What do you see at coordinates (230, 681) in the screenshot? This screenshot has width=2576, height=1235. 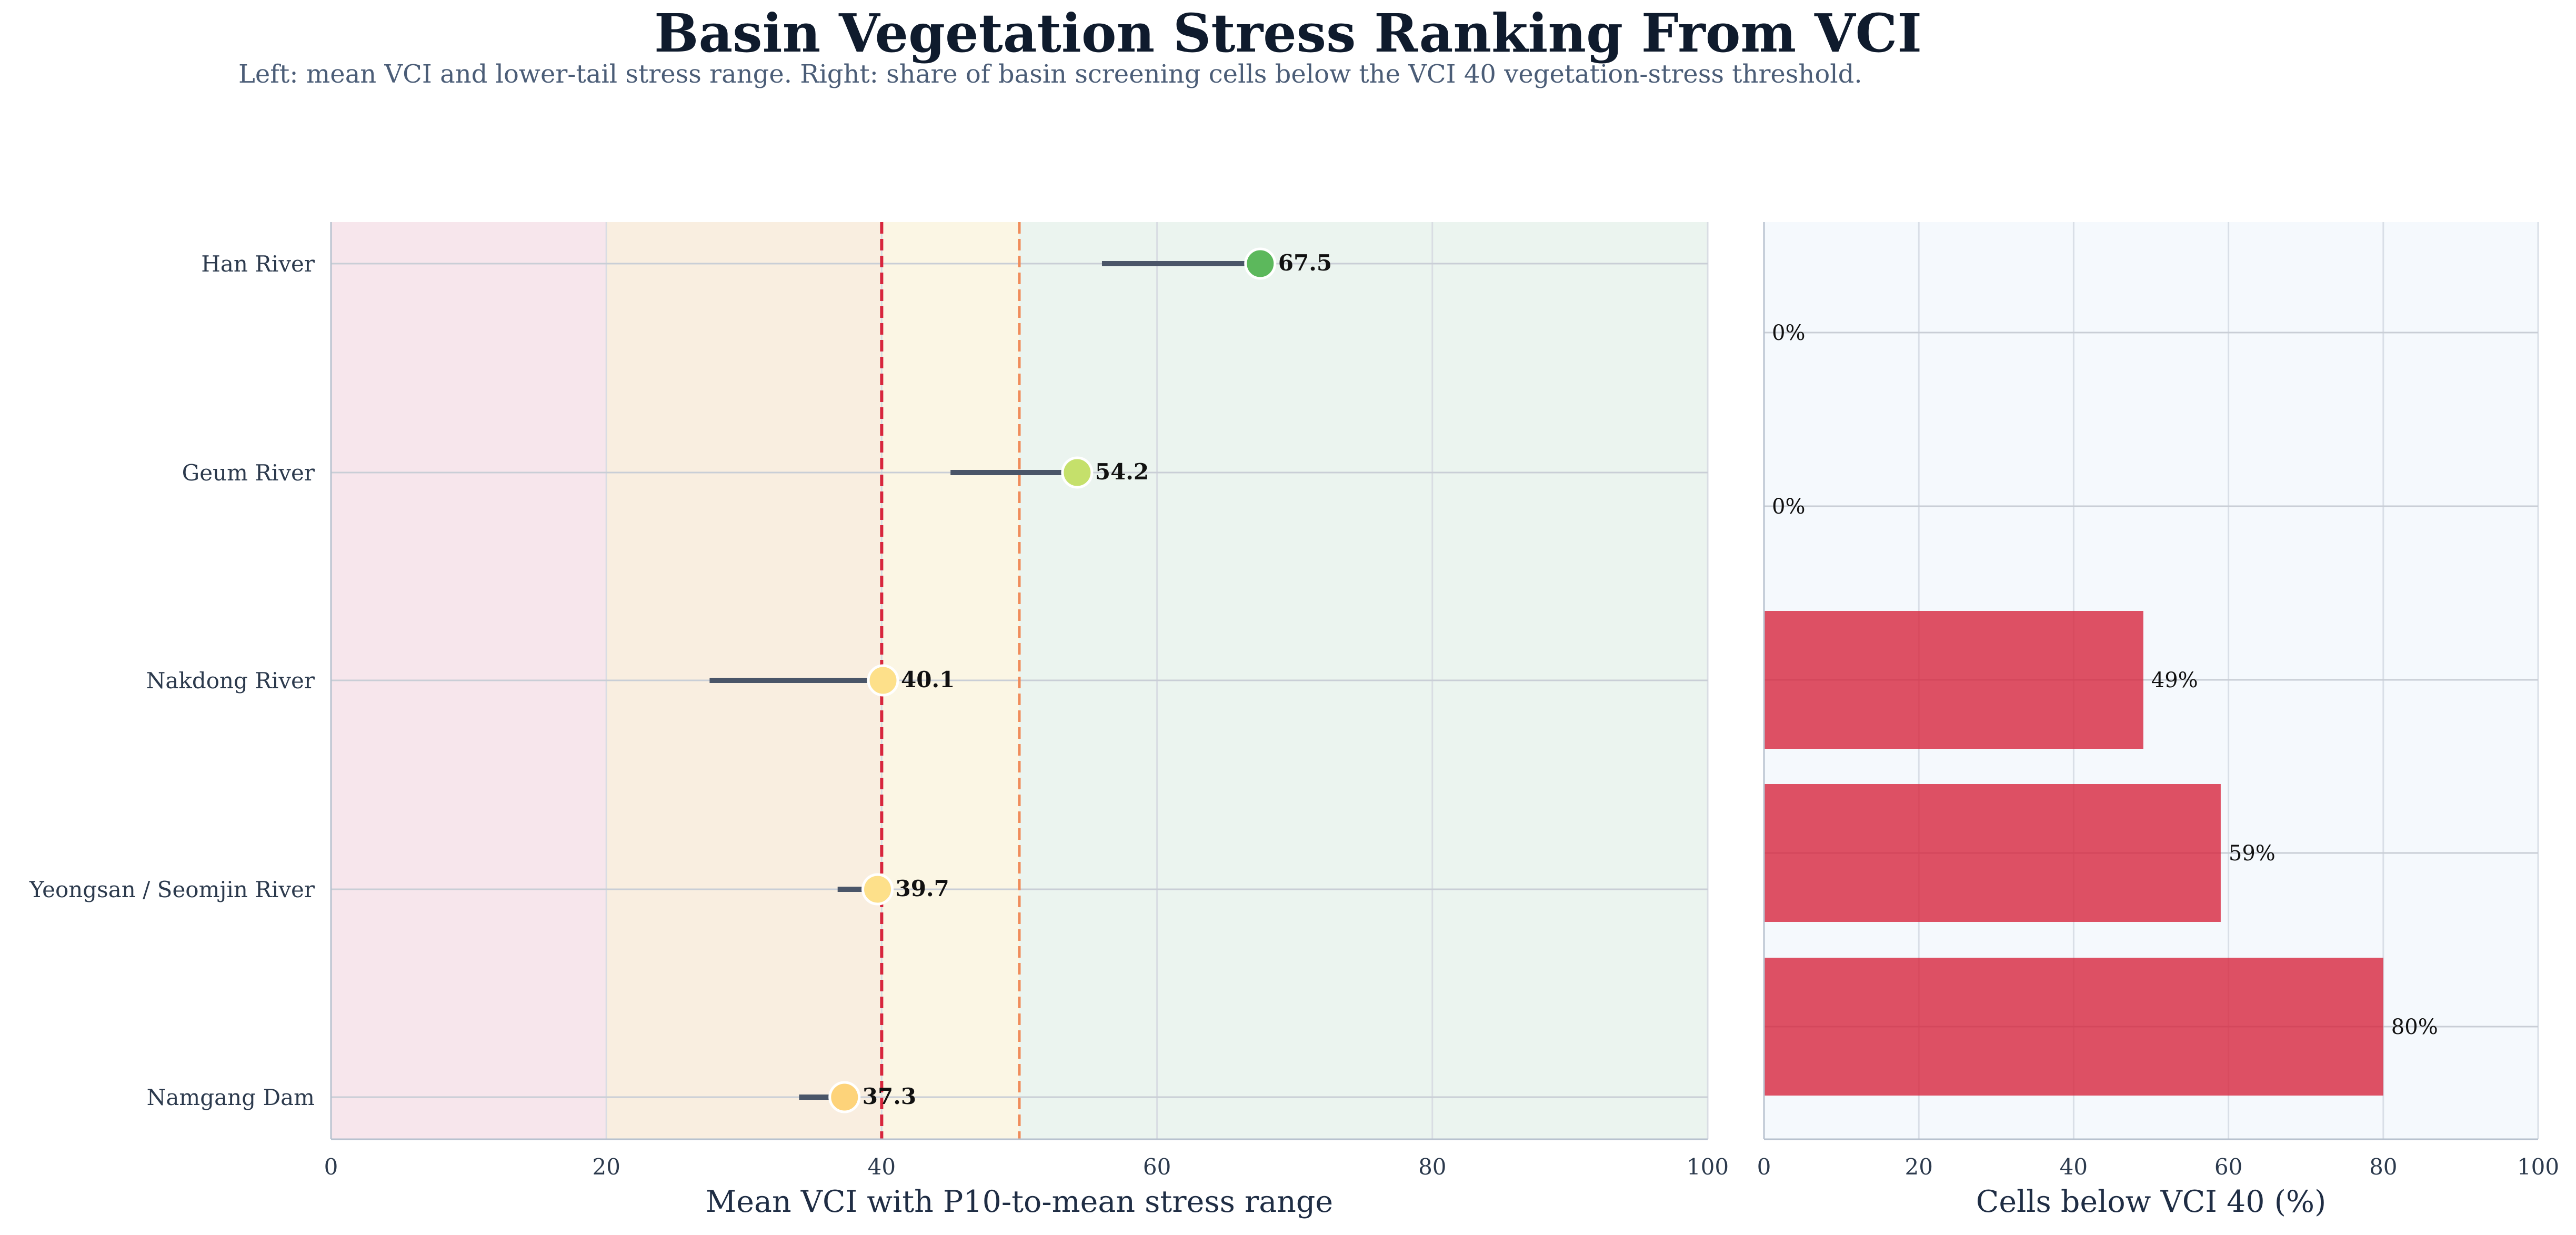 I see `category-label: Nakdong River` at bounding box center [230, 681].